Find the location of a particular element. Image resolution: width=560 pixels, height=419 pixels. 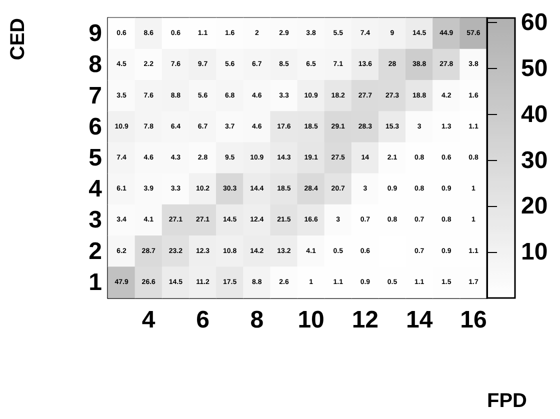

color-bar-label: 10 is located at coordinates (534, 252).